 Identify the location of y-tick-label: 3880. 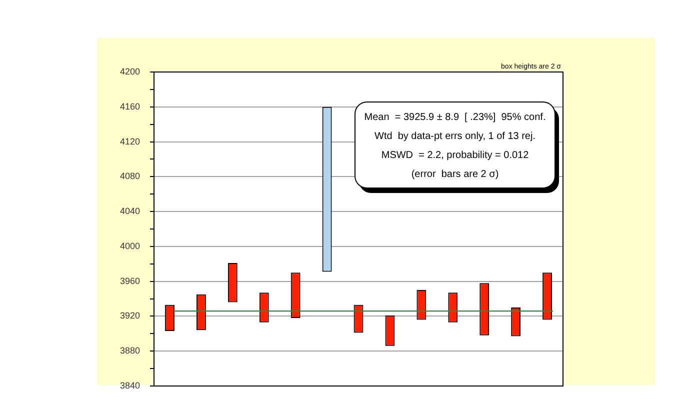
(130, 351).